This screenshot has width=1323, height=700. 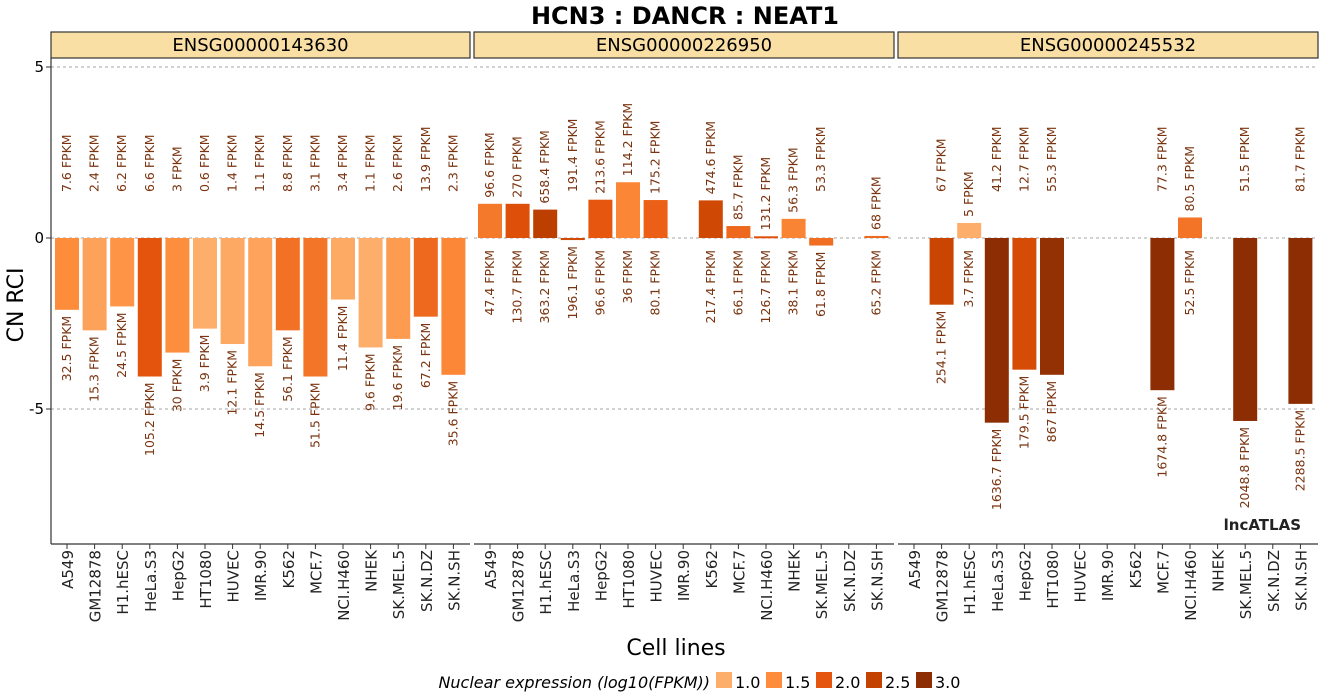 What do you see at coordinates (1163, 572) in the screenshot?
I see `x-tick-label: MCF.7` at bounding box center [1163, 572].